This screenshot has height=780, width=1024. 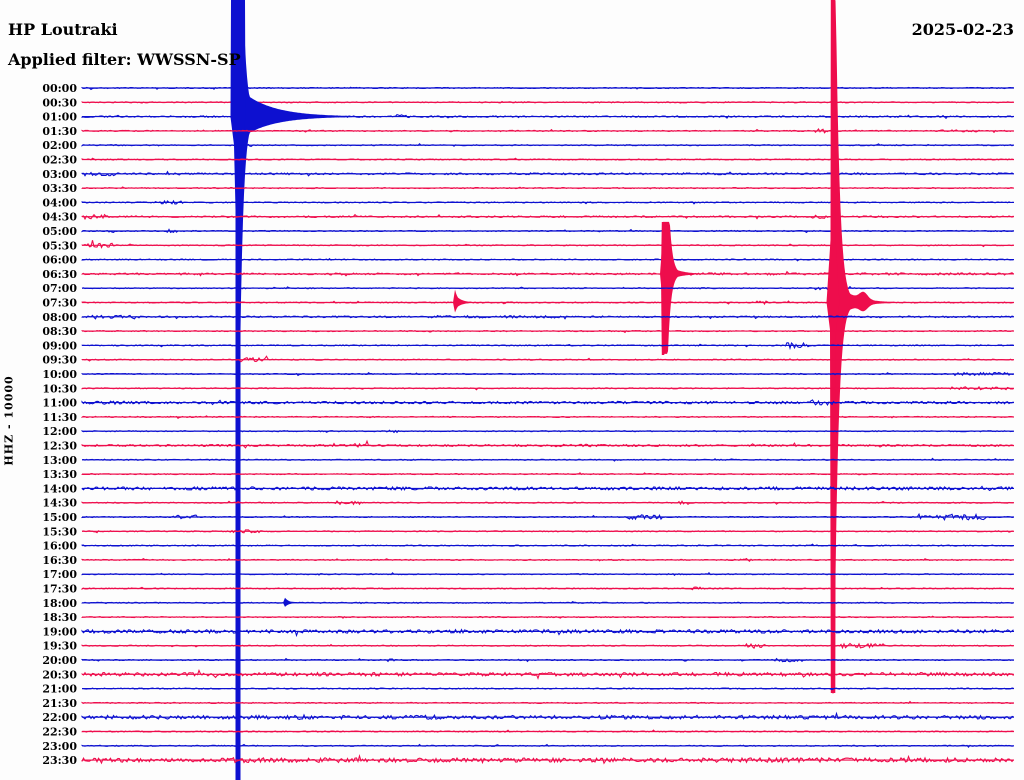 What do you see at coordinates (59, 403) in the screenshot?
I see `row-time-label: 11:00` at bounding box center [59, 403].